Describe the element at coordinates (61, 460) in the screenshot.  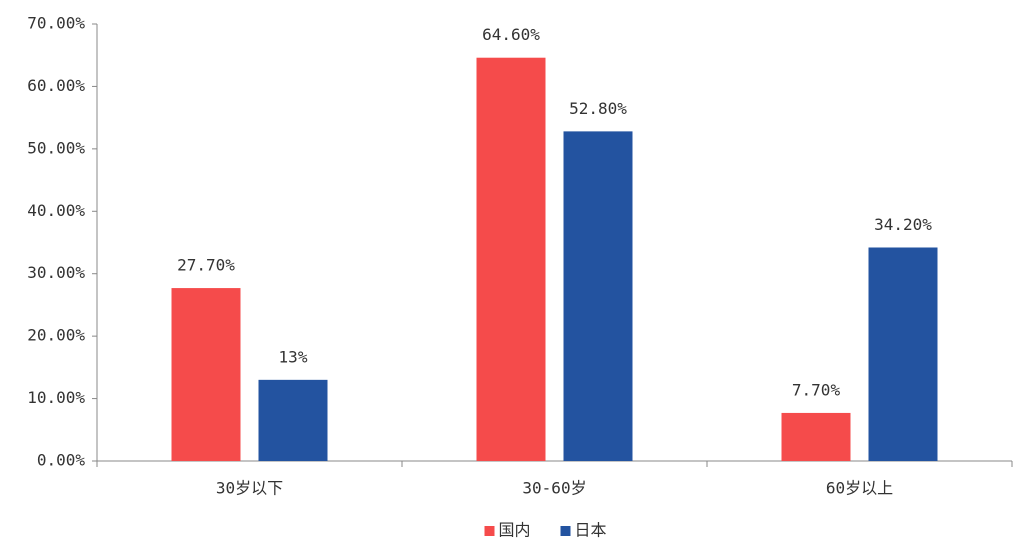
I see `y-tick-label: 0.00%` at that location.